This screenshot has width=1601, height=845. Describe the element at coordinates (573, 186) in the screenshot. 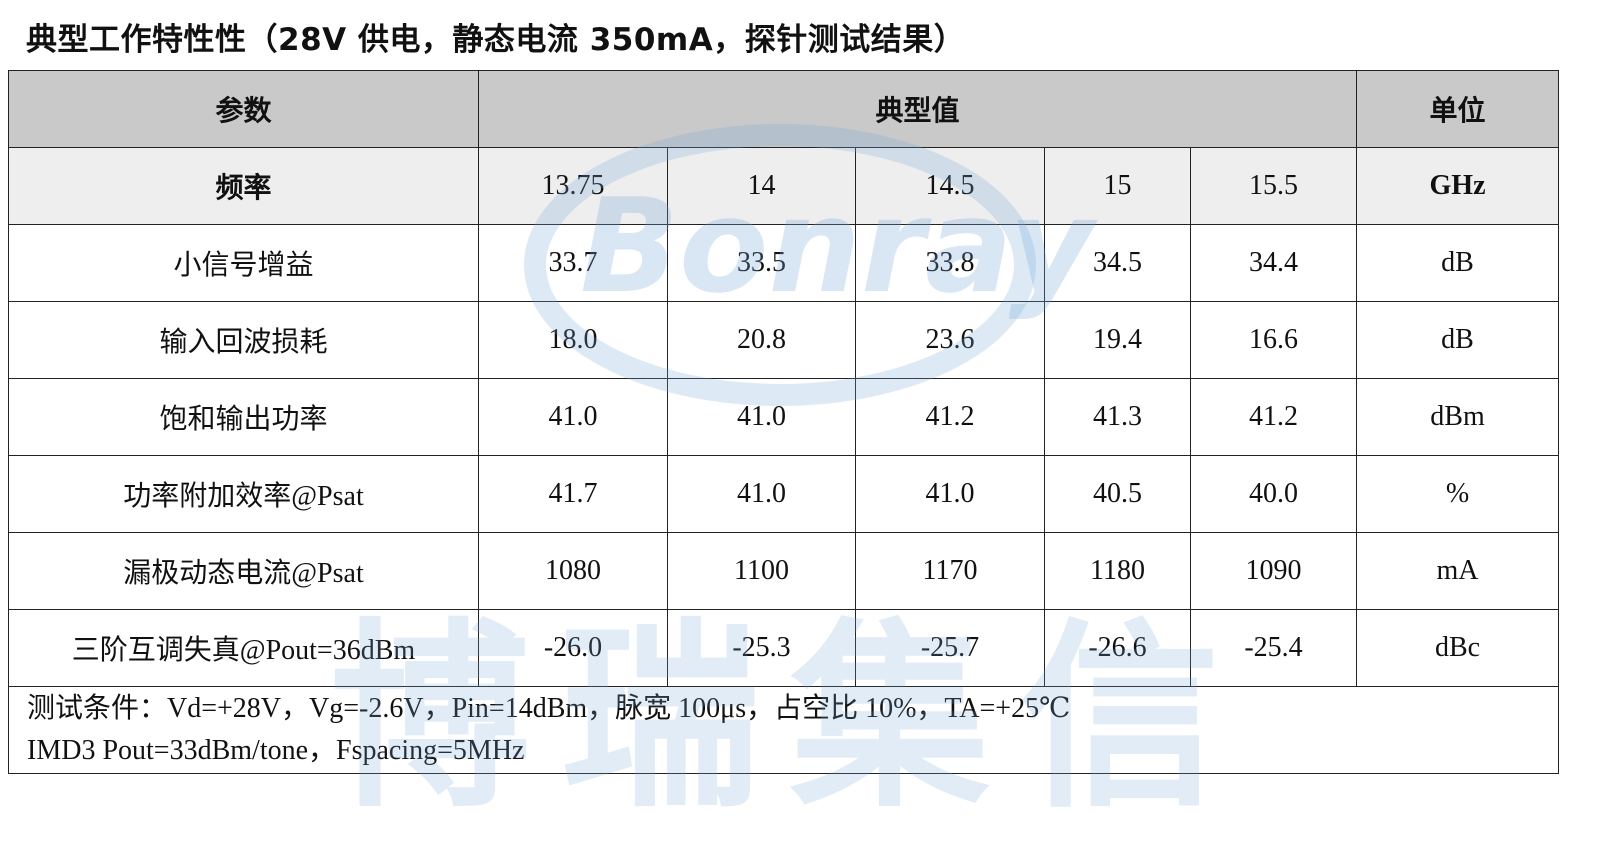

I see `frequency-cell: 13.75` at that location.